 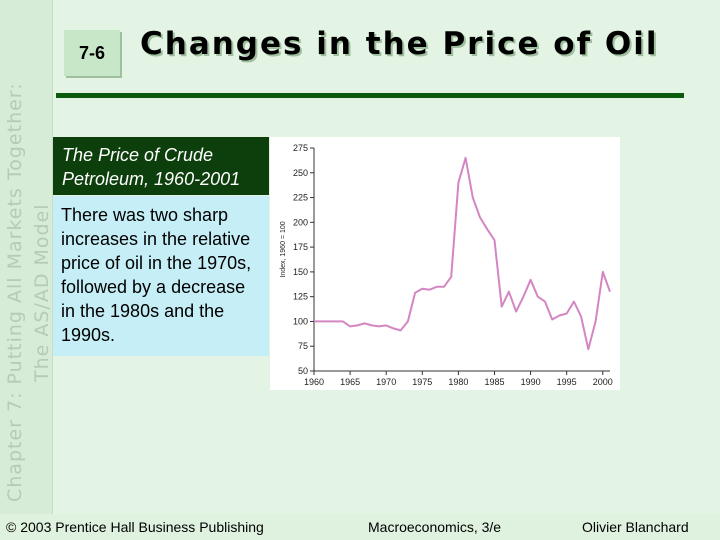 I want to click on y-tick-label: 250, so click(x=300, y=173).